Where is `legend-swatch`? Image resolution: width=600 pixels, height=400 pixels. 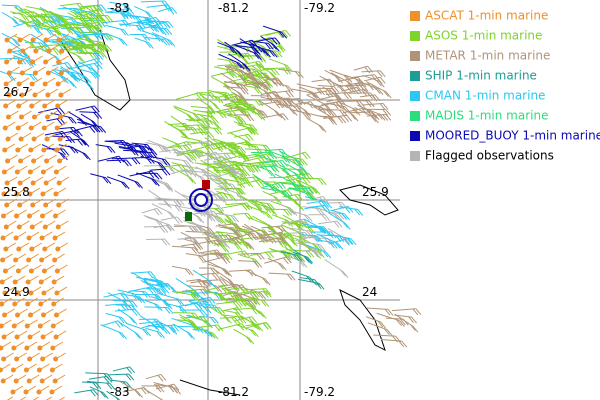 legend-swatch is located at coordinates (415, 16).